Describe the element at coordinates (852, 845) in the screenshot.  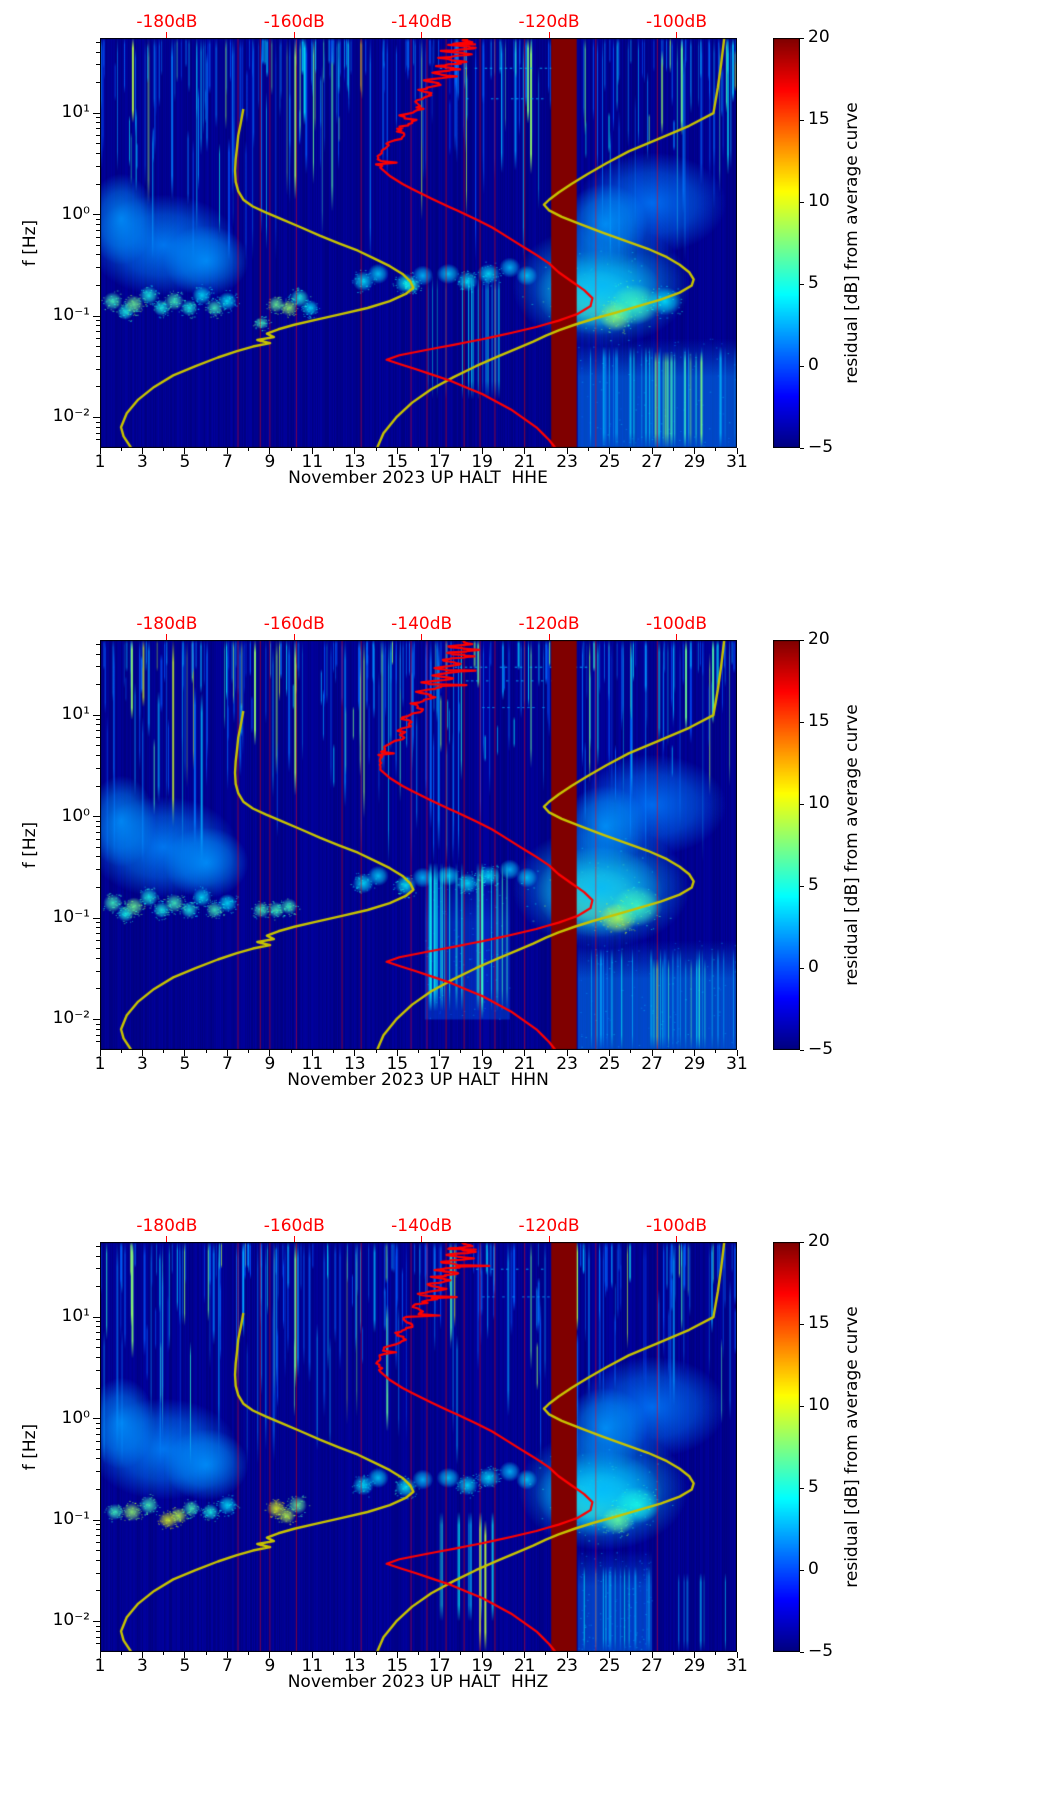
I see `colorbar-label: residual [dB] from average curve` at that location.